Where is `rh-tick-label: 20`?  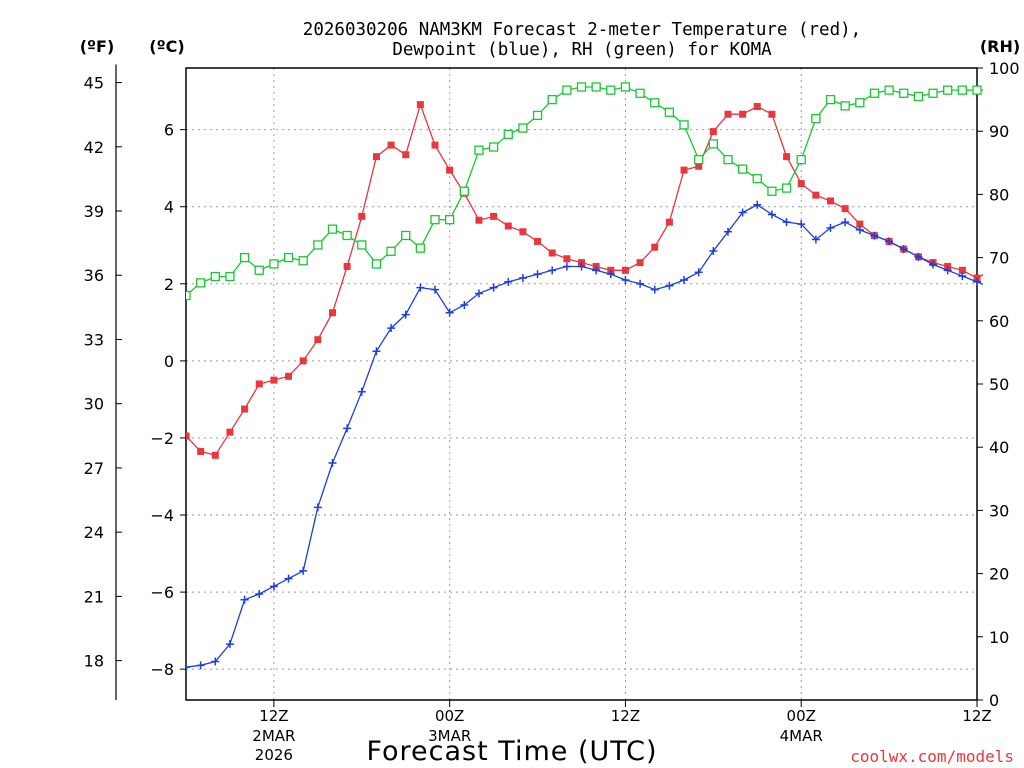 rh-tick-label: 20 is located at coordinates (999, 574).